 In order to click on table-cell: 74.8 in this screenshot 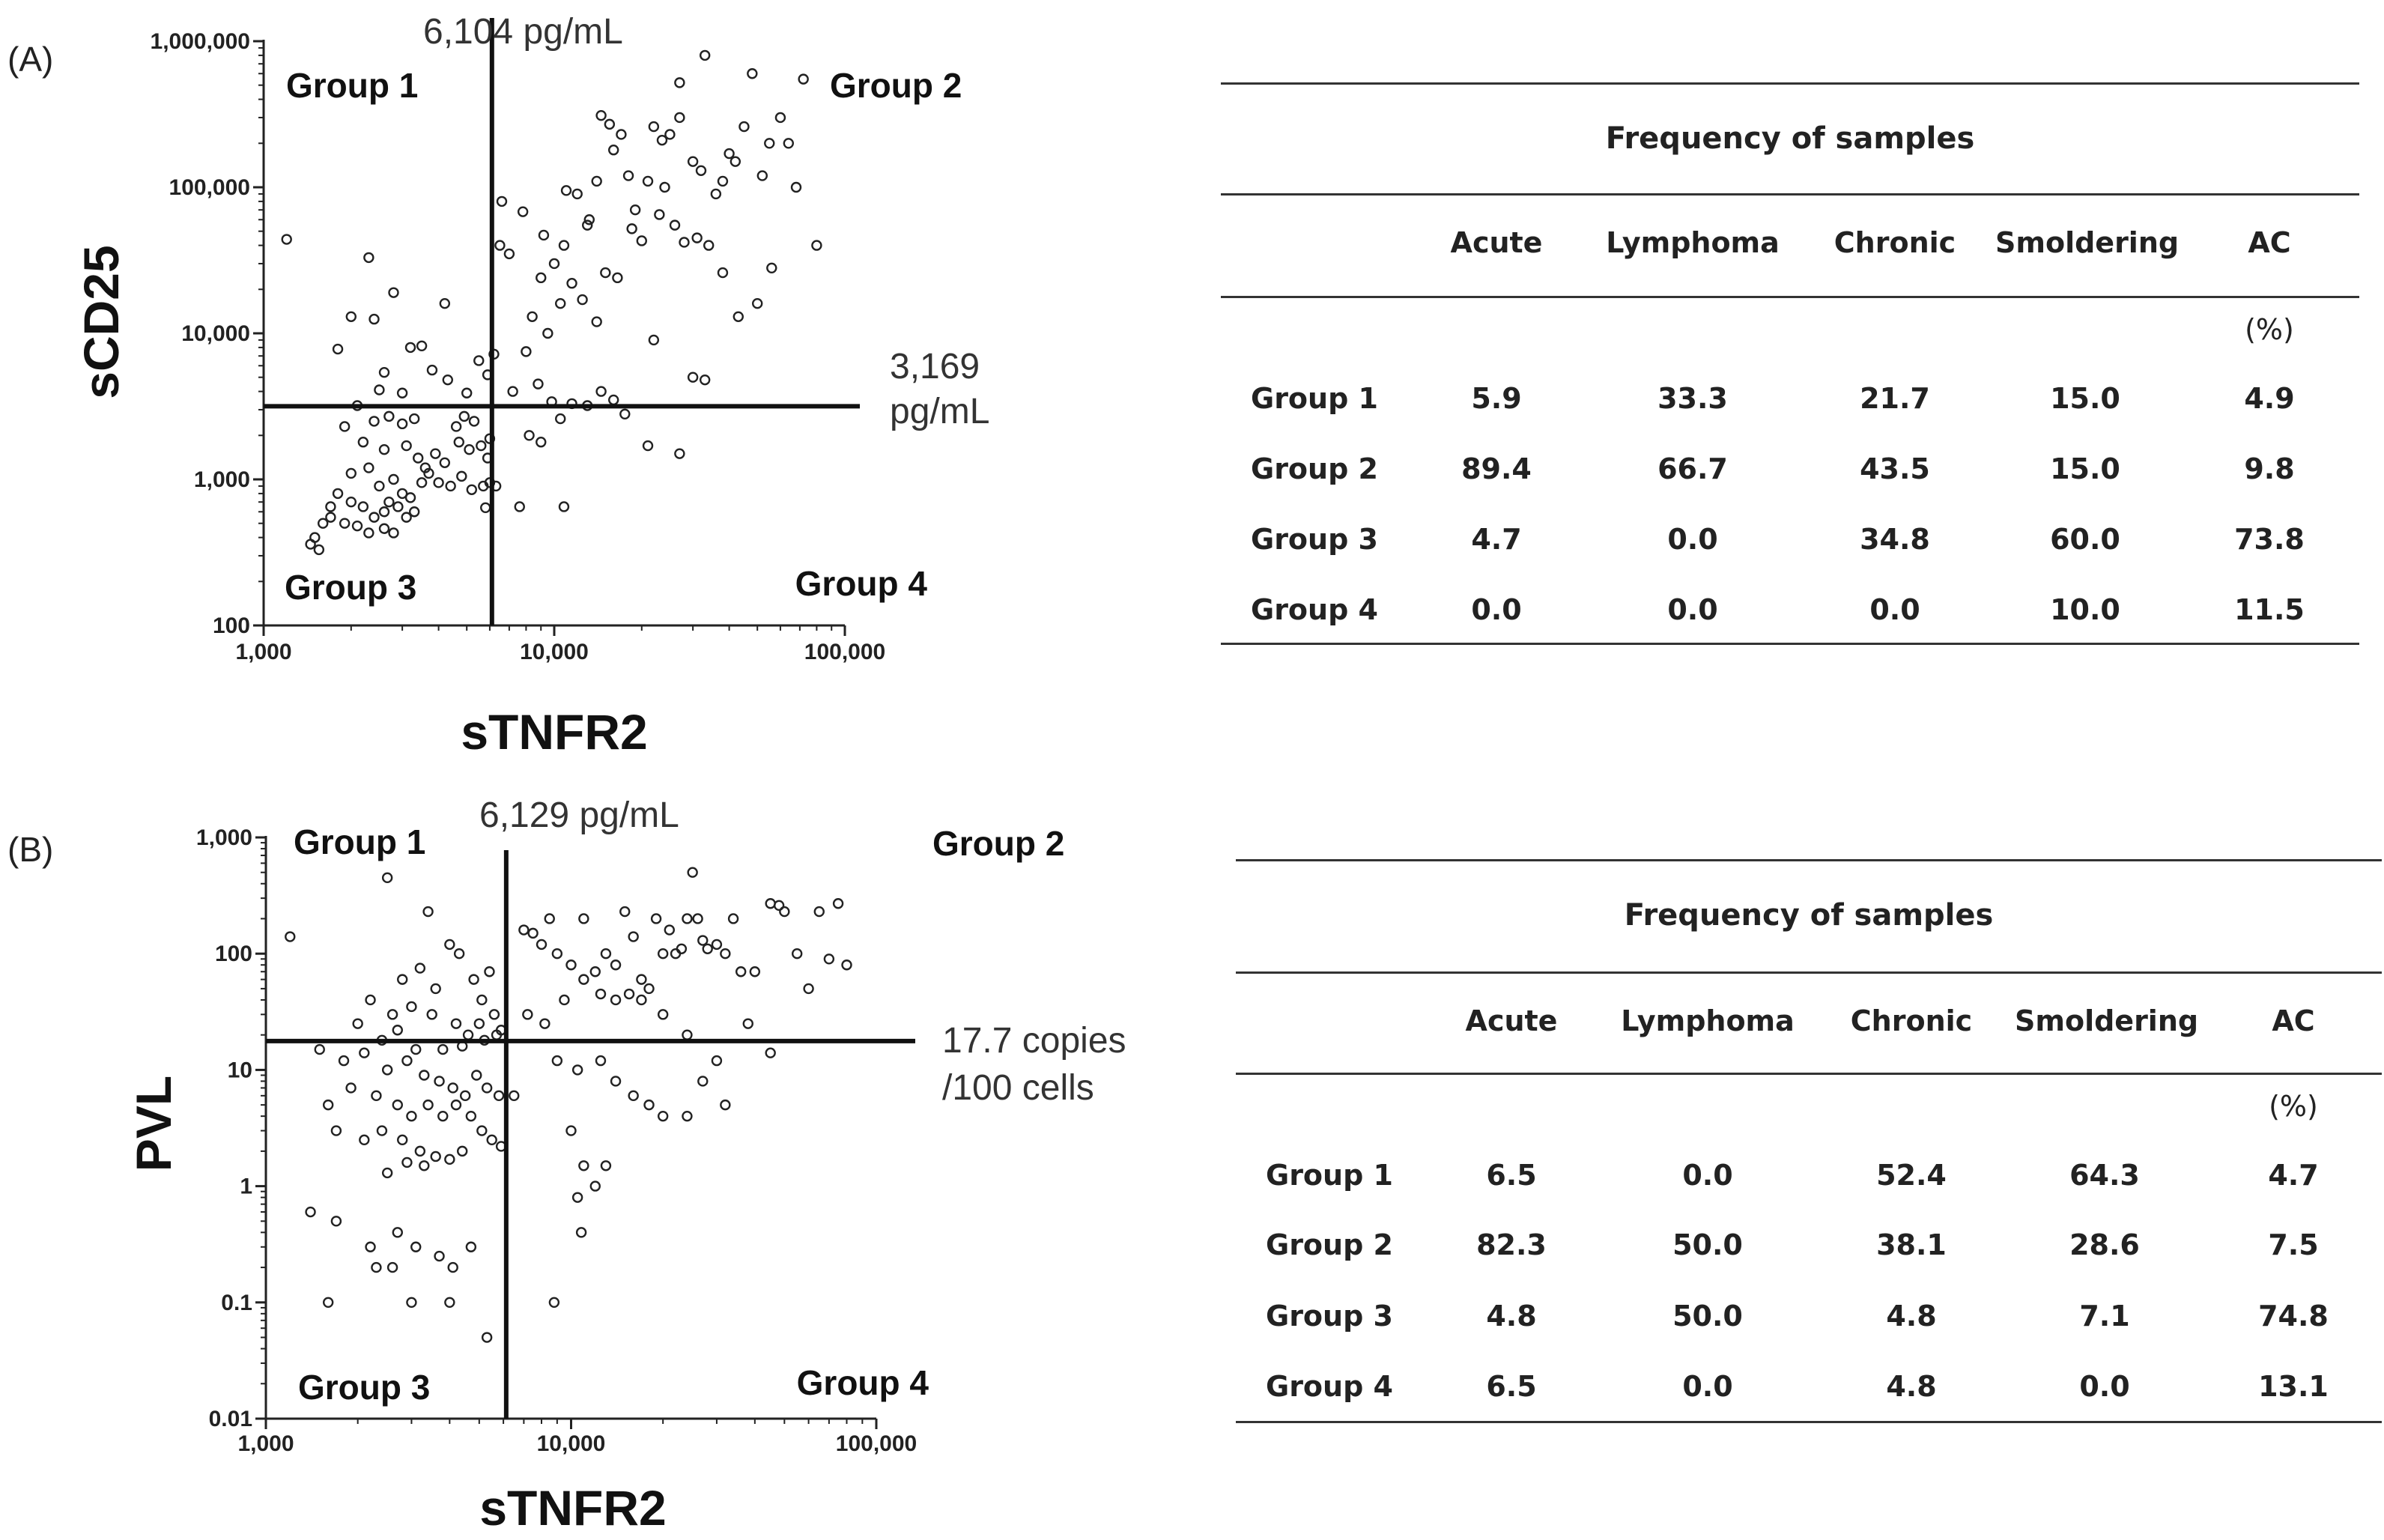, I will do `click(2293, 1316)`.